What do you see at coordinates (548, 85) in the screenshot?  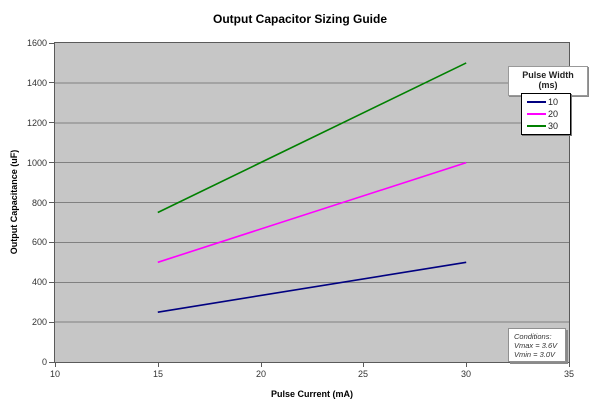 I see `legend-title-line2: (ms)` at bounding box center [548, 85].